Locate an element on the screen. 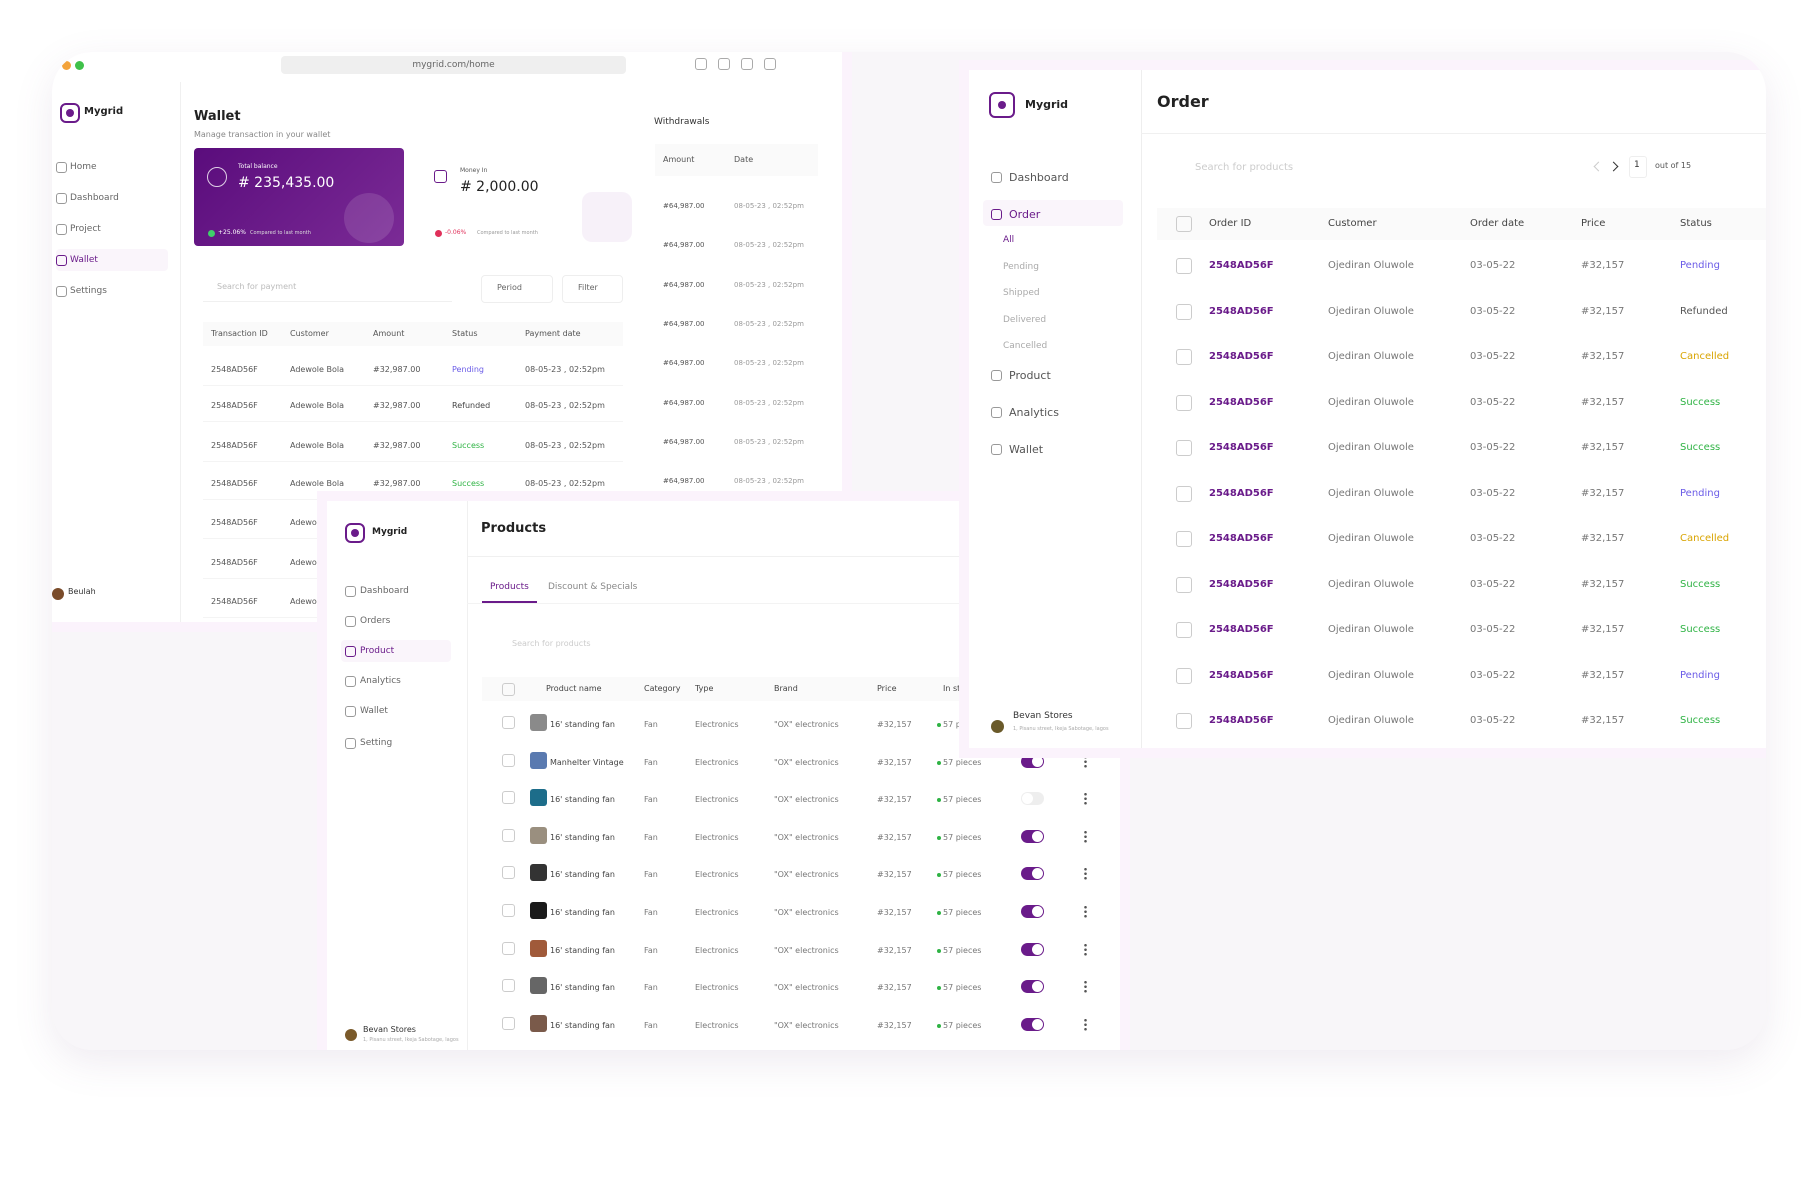 The width and height of the screenshot is (1818, 1190). search-box is located at coordinates (327, 288).